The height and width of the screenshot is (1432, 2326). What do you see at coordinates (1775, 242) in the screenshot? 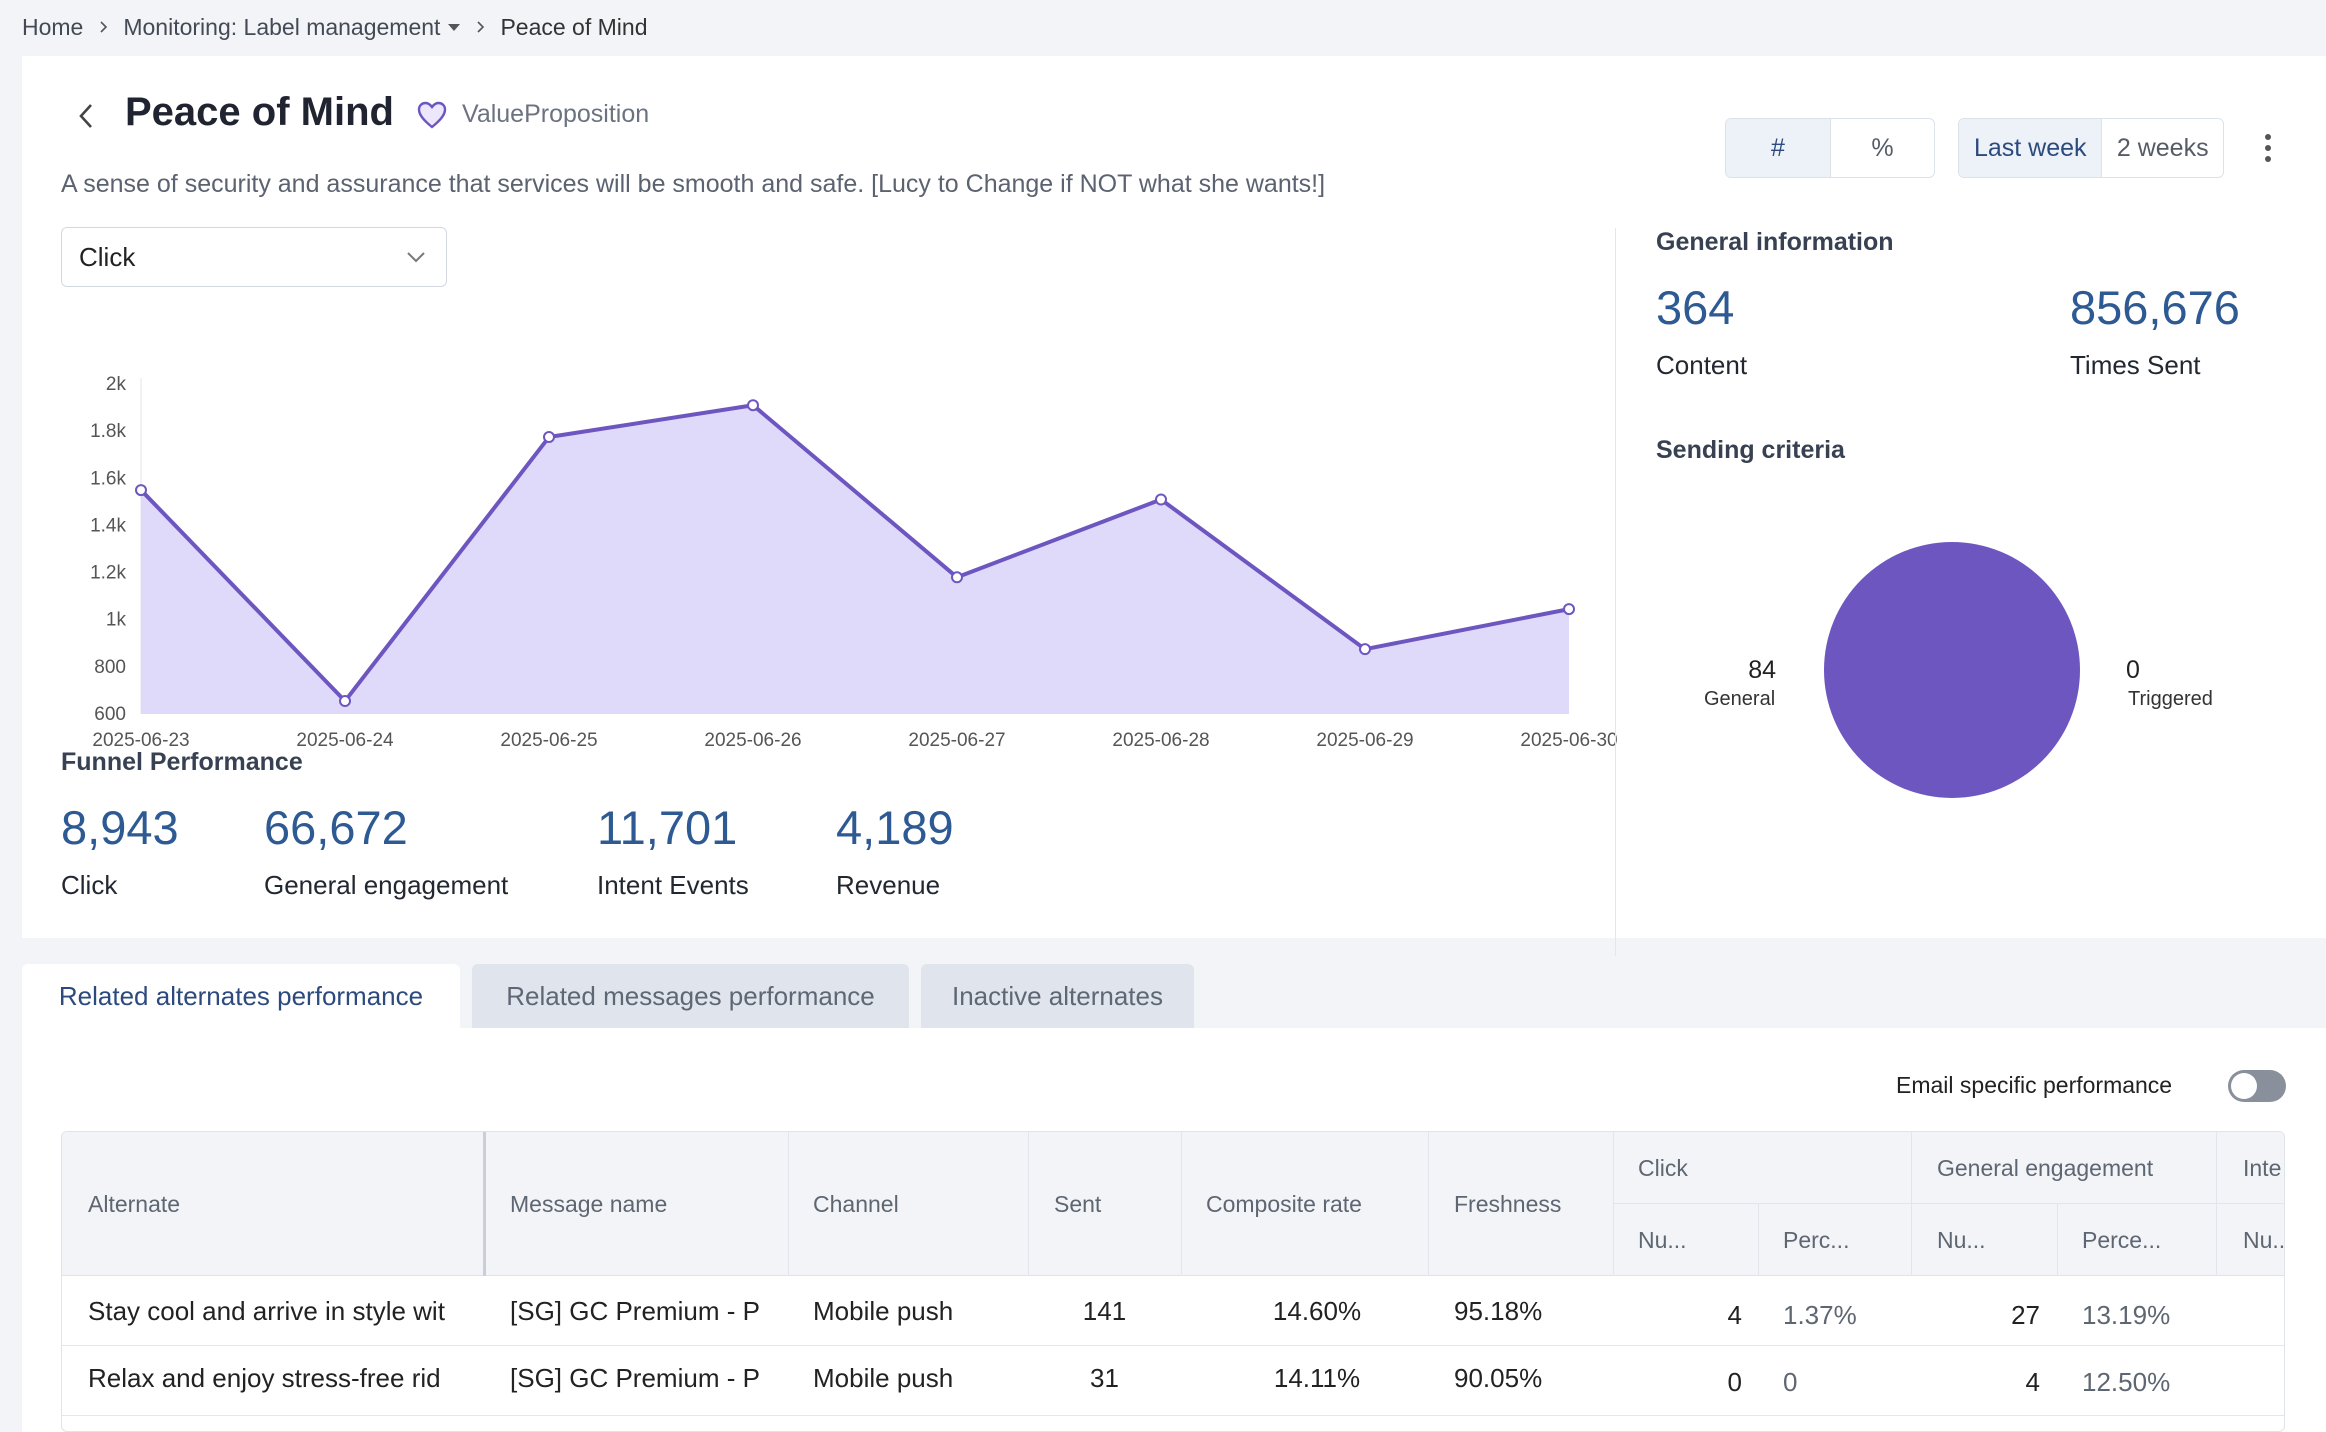
I see `general-info-title: General information` at bounding box center [1775, 242].